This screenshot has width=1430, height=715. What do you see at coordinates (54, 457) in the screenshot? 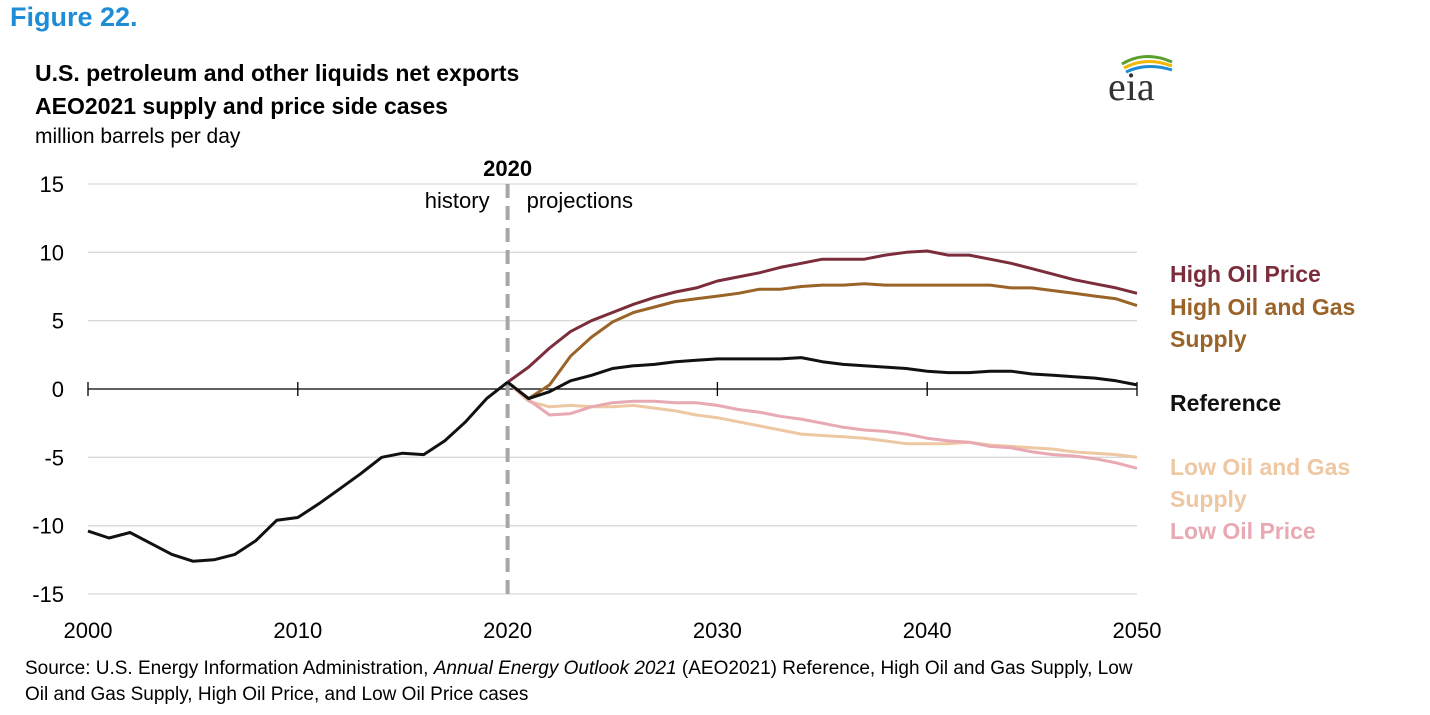
I see `y-tick-label: -5` at bounding box center [54, 457].